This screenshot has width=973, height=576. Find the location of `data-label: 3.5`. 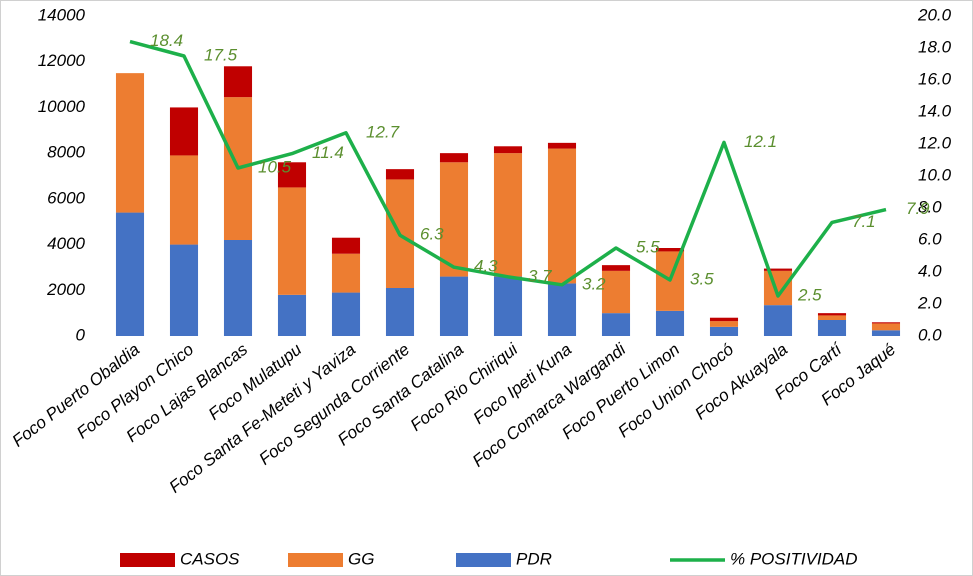

data-label: 3.5 is located at coordinates (702, 278).